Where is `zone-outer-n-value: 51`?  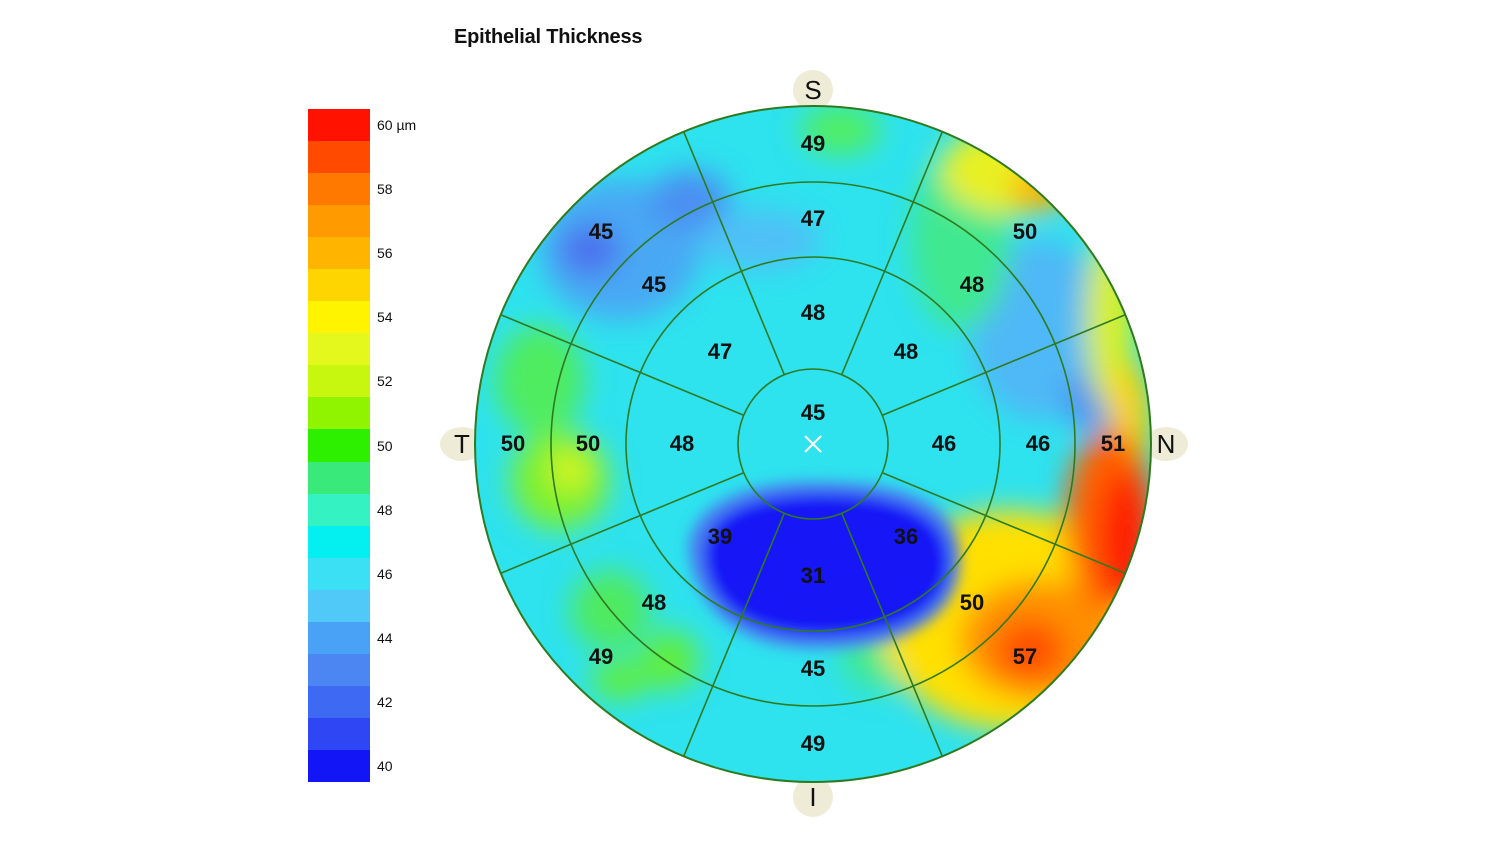
zone-outer-n-value: 51 is located at coordinates (1113, 443).